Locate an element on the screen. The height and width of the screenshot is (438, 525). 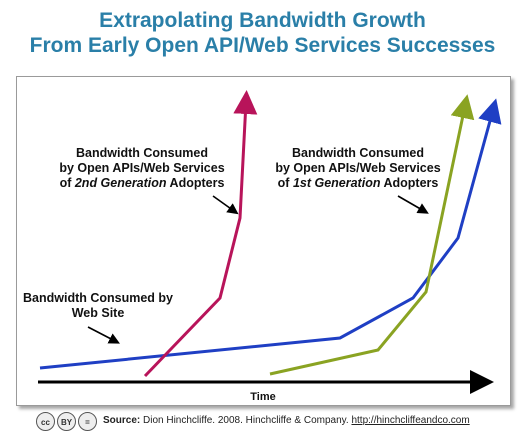
label-web-site: Bandwidth Consumed by Web Site is located at coordinates (98, 306).